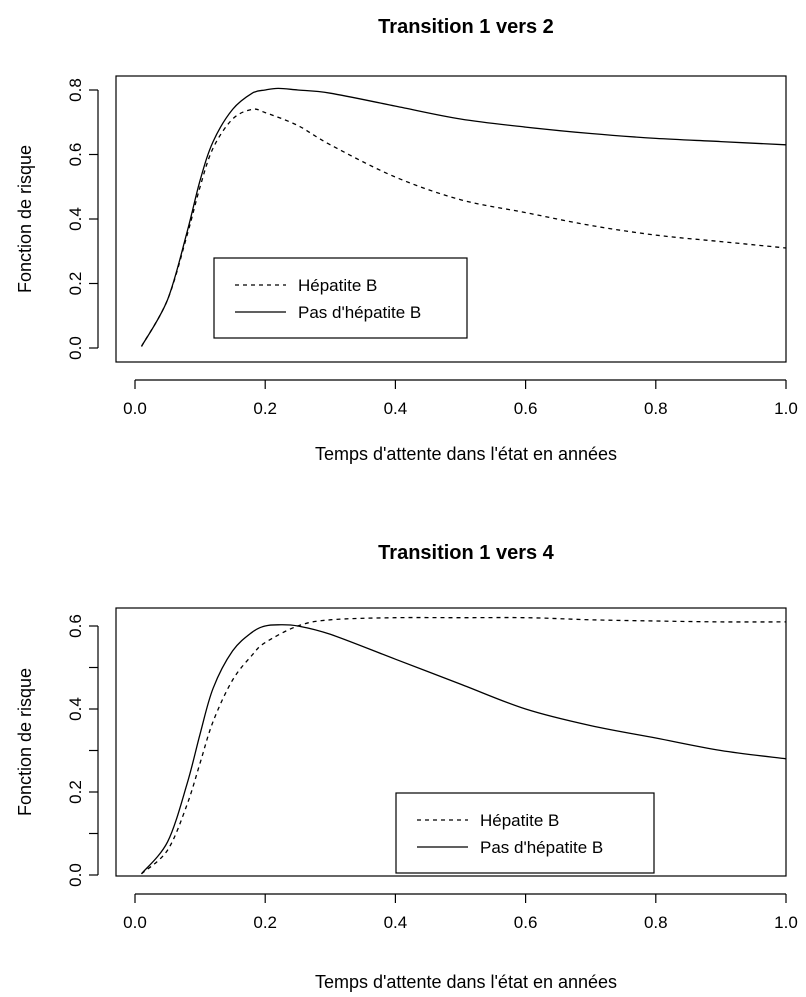 The width and height of the screenshot is (806, 997). I want to click on chart-1-y-tick-label: 0.0, so click(75, 348).